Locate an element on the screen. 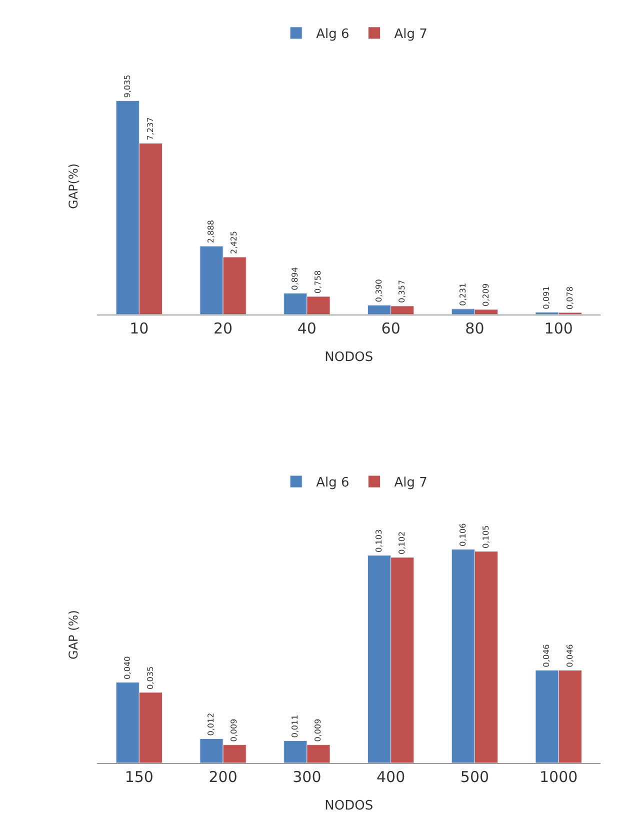 This screenshot has height=821, width=622. x-tick-label: 20 is located at coordinates (223, 328).